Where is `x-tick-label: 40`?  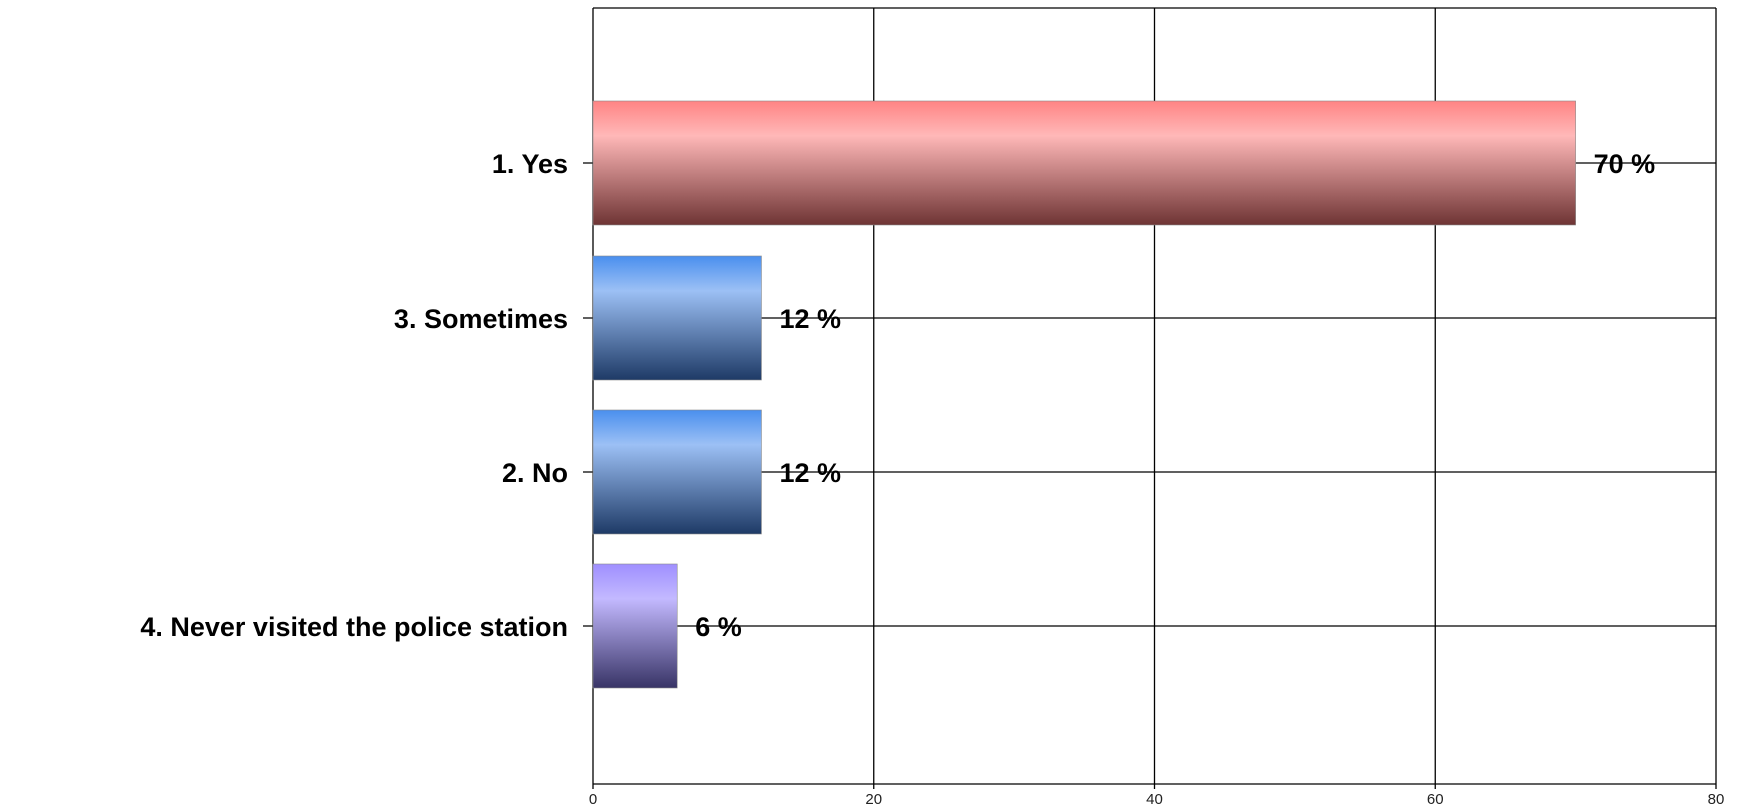
x-tick-label: 40 is located at coordinates (1154, 799).